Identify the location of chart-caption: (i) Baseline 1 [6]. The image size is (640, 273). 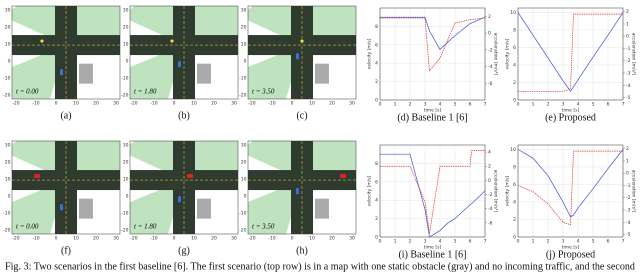
(432, 254).